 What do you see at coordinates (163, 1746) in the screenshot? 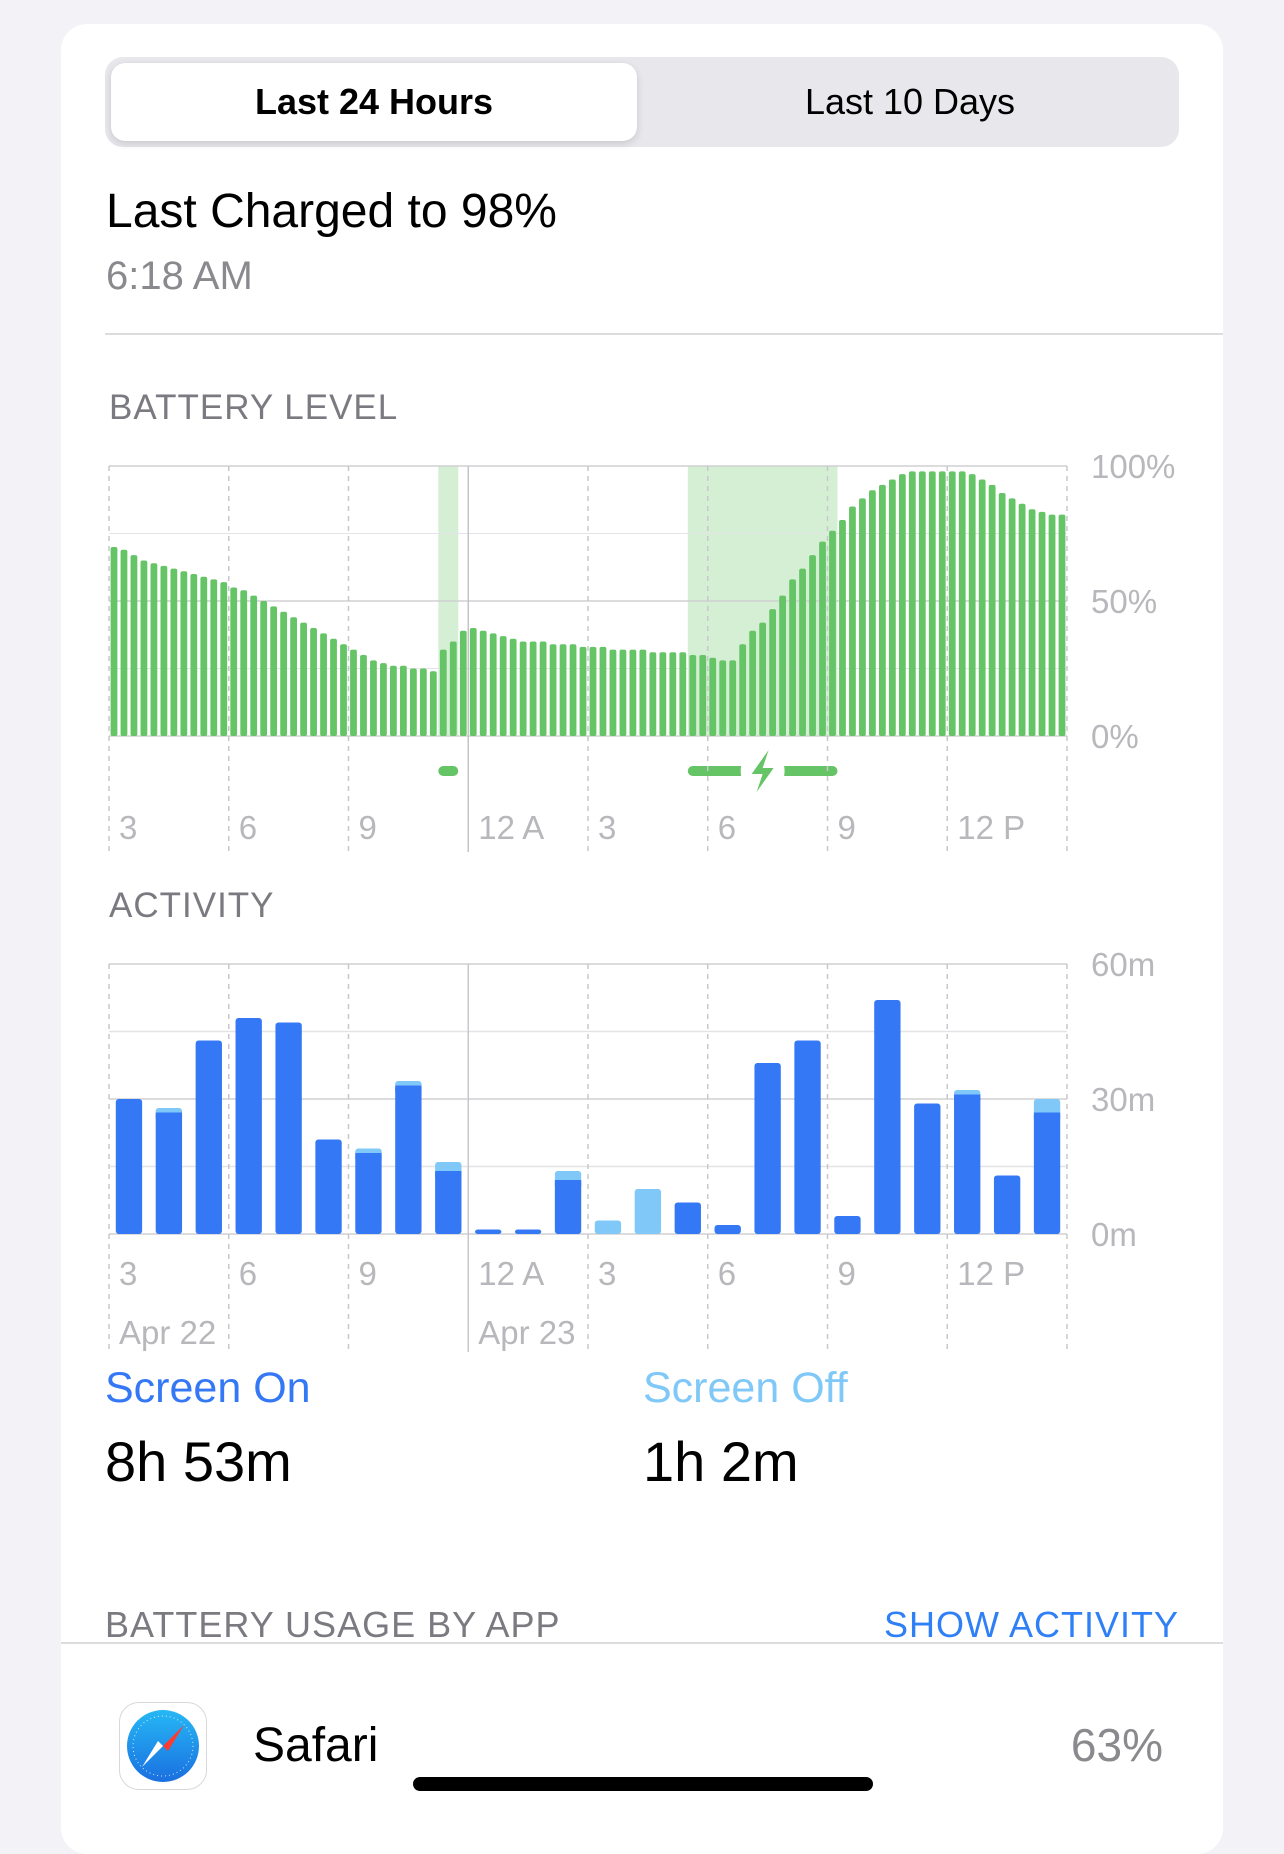
I see `safari-compass-icon` at bounding box center [163, 1746].